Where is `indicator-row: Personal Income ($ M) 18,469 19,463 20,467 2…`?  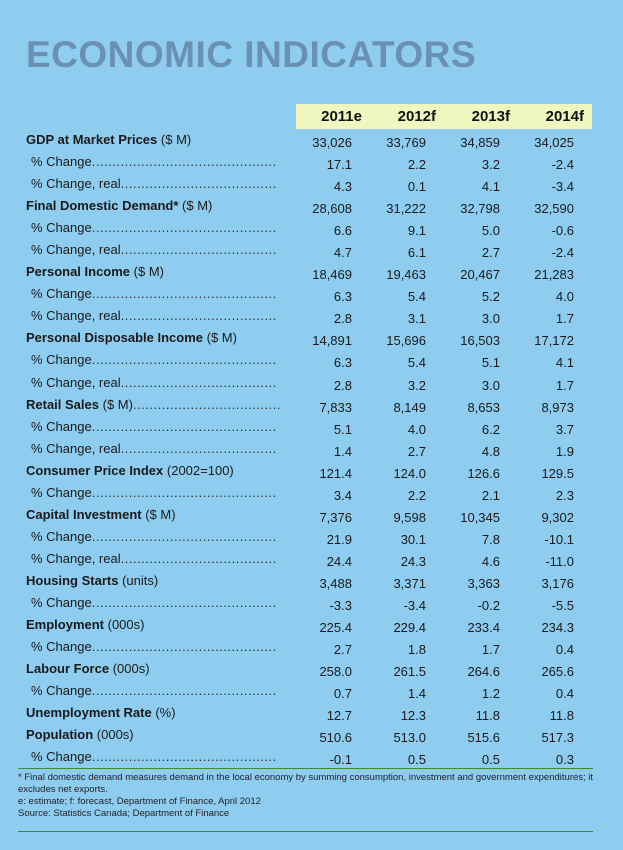 indicator-row: Personal Income ($ M) 18,469 19,463 20,467 2… is located at coordinates (311, 273).